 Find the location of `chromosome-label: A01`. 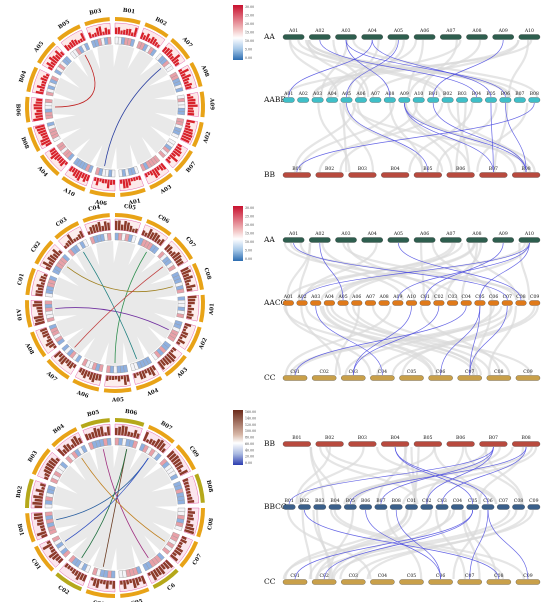

chromosome-label: A01 is located at coordinates (293, 31).